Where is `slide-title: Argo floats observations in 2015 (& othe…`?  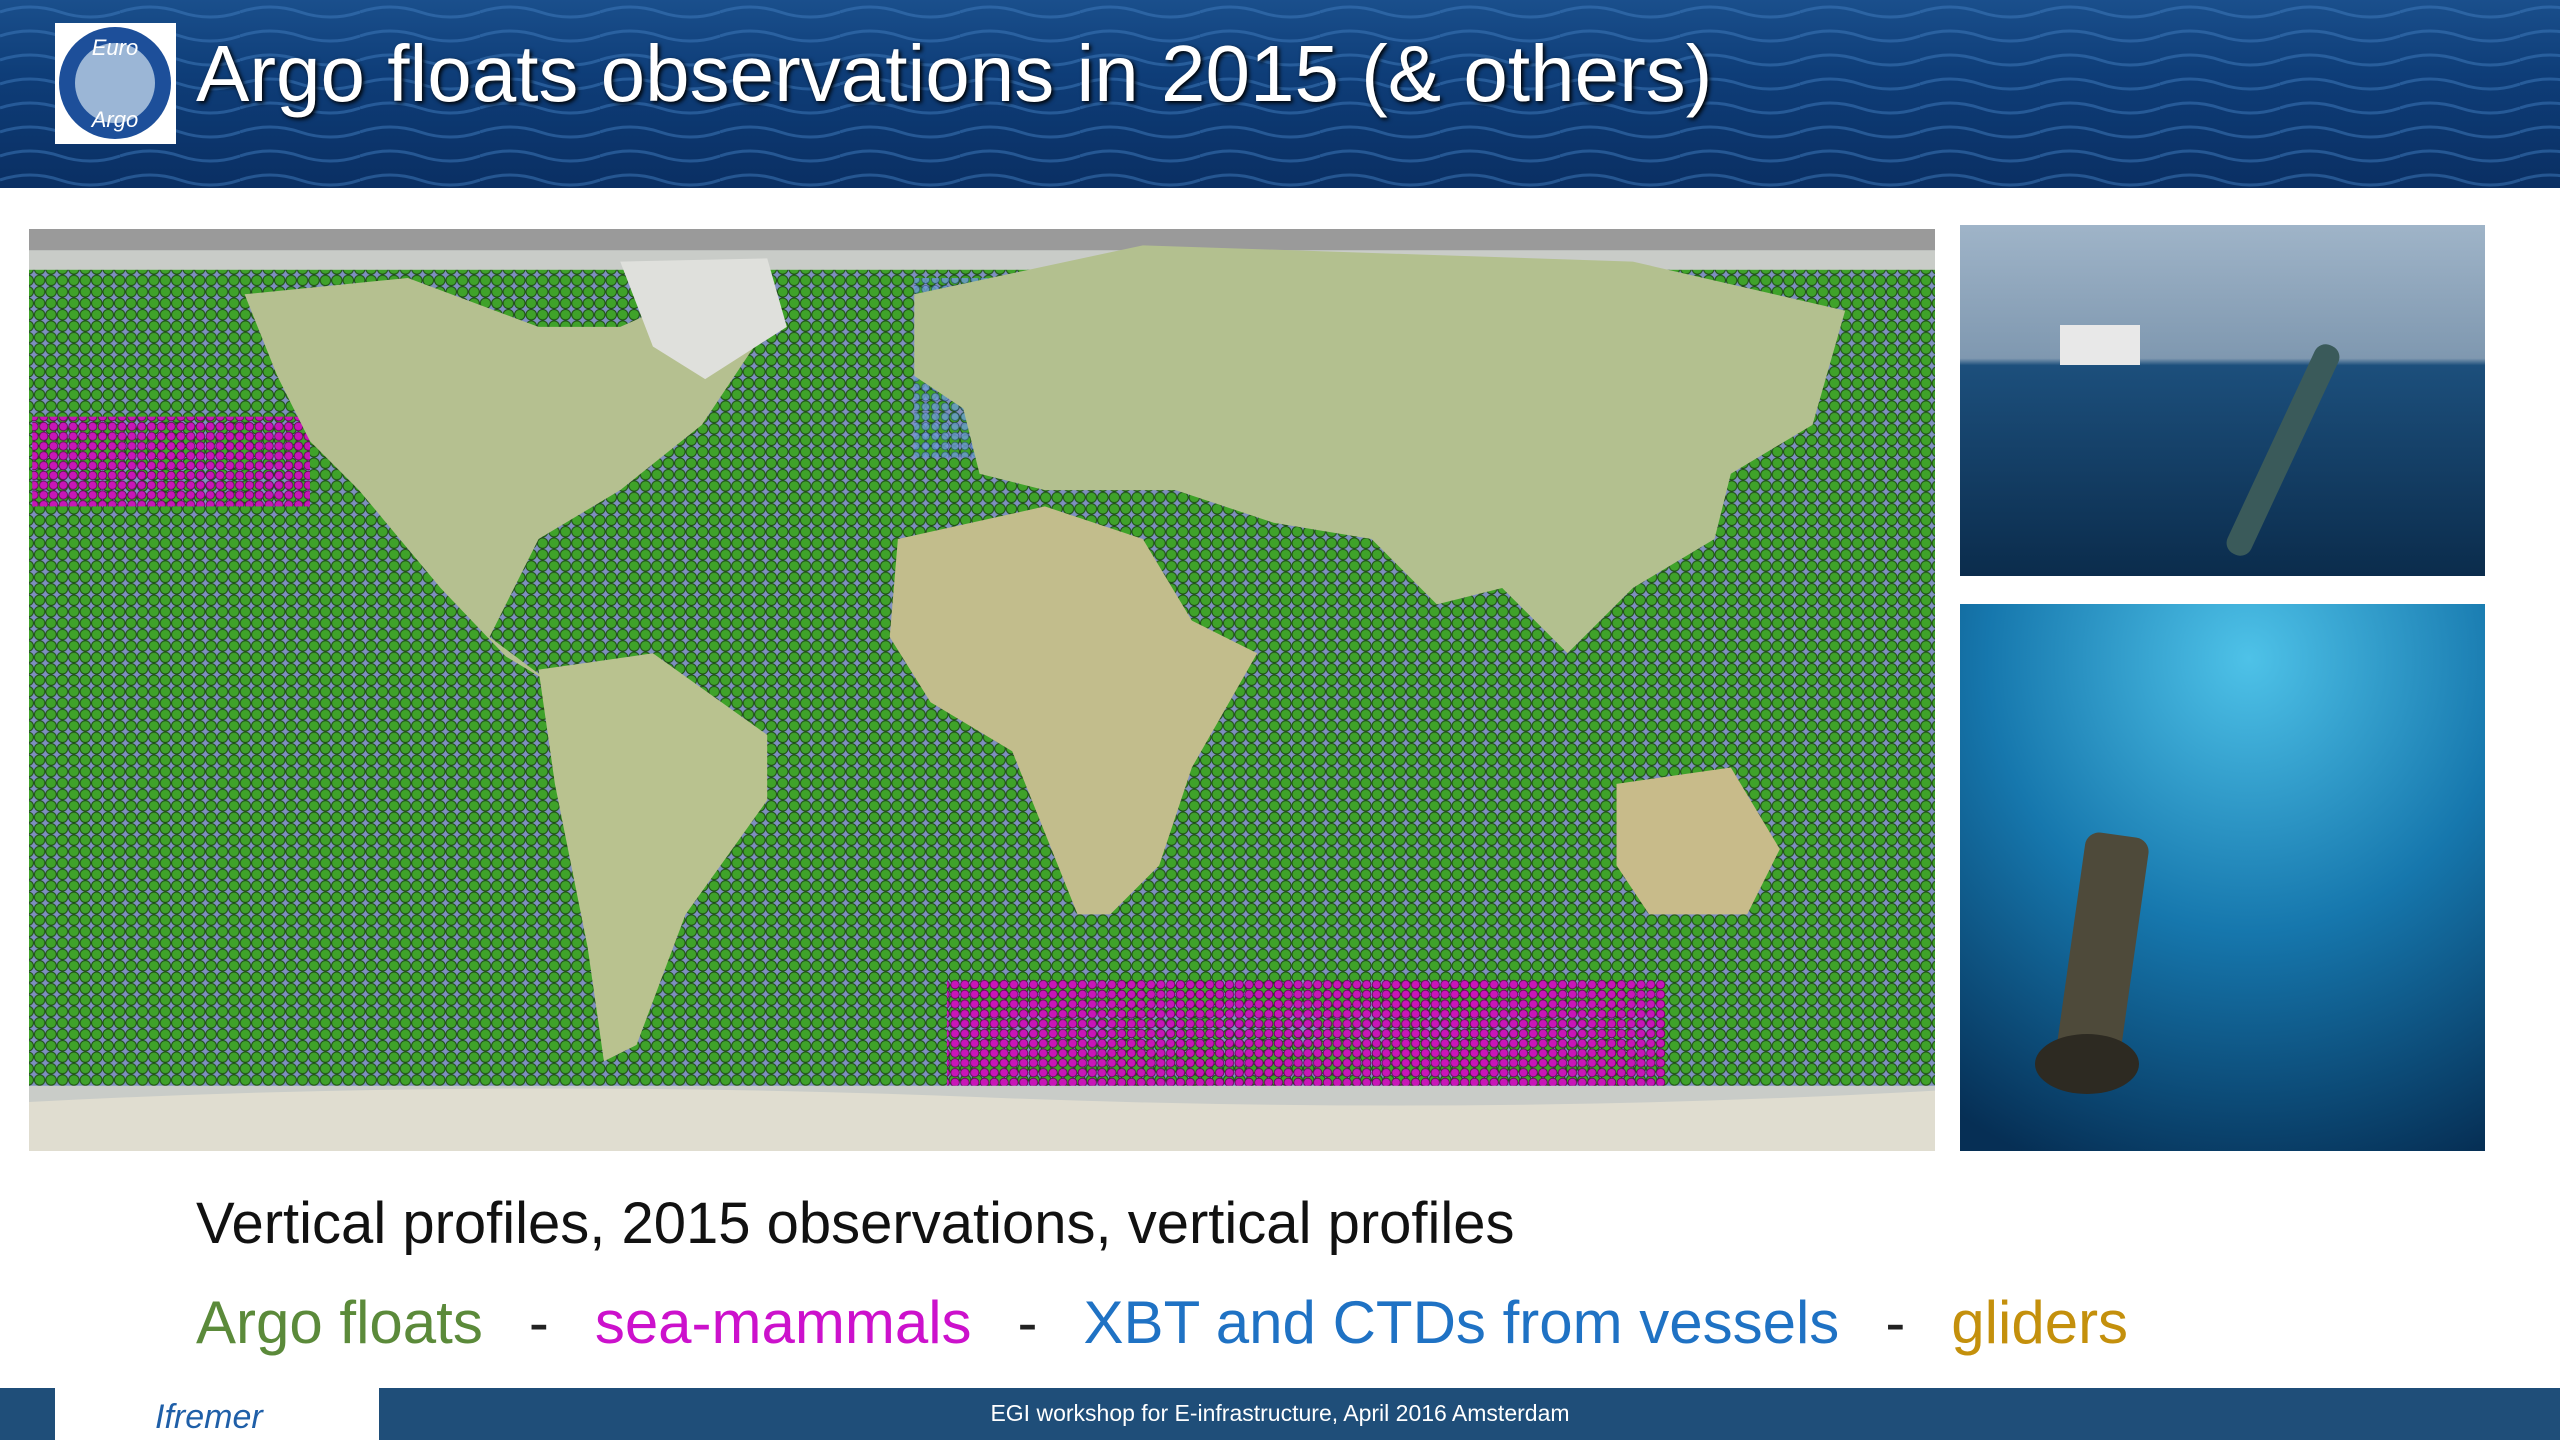 slide-title: Argo floats observations in 2015 (& othe… is located at coordinates (954, 73).